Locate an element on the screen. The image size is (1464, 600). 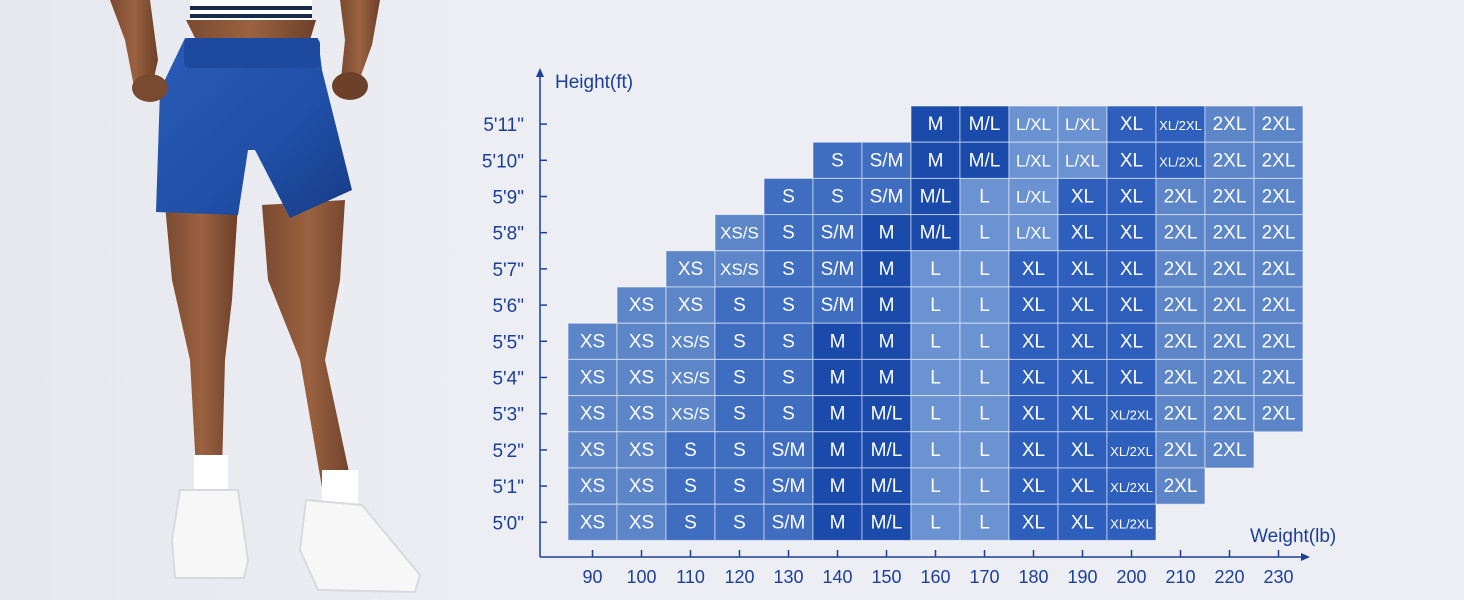
height-tick-label: 5'0" is located at coordinates (508, 523).